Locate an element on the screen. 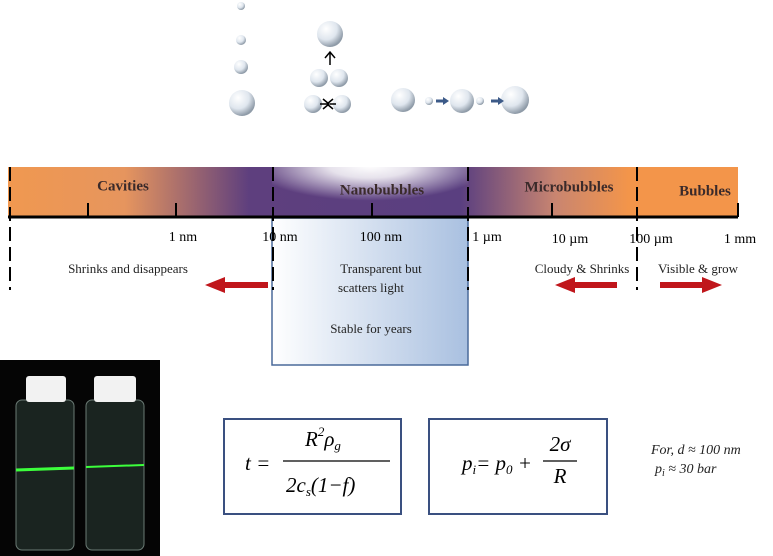 The width and height of the screenshot is (773, 556). region-label: Cavities is located at coordinates (123, 186).